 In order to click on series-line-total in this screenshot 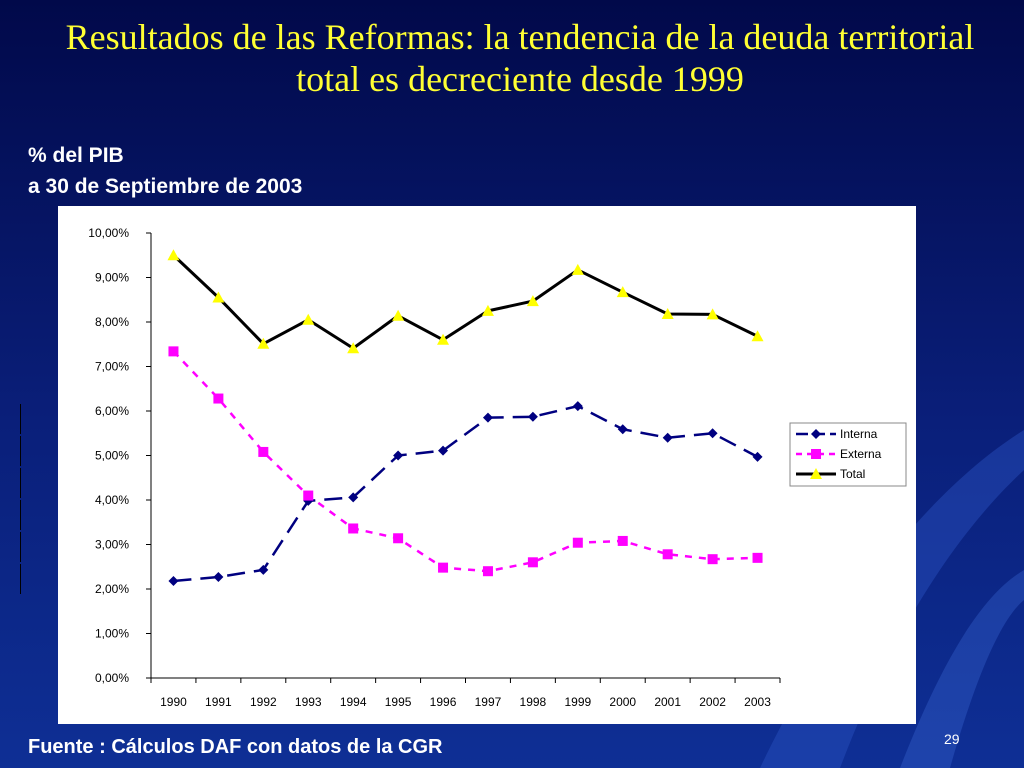, I will do `click(465, 302)`.